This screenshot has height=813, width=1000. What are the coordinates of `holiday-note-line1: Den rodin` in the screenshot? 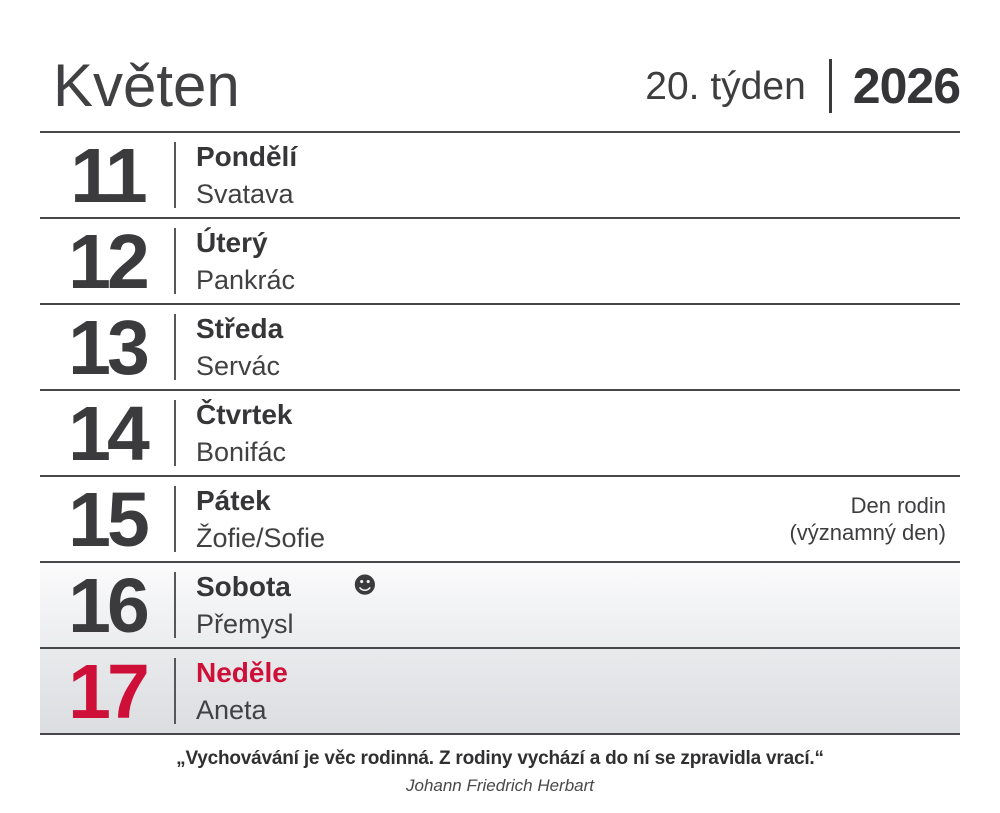 It's located at (898, 505).